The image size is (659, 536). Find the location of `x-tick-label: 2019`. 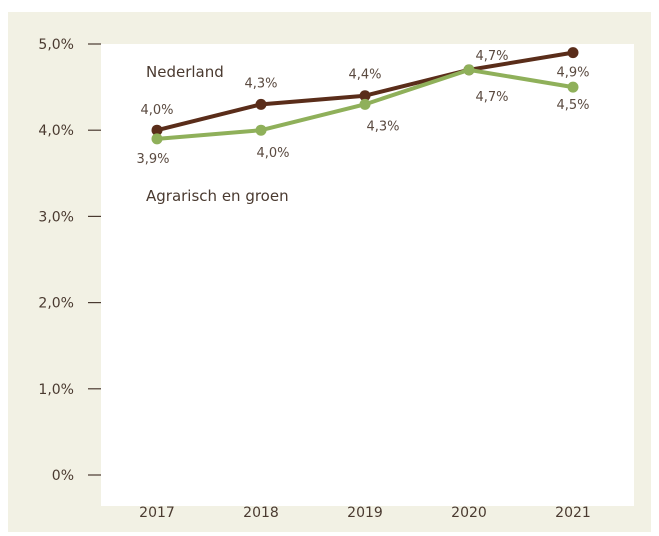

x-tick-label: 2019 is located at coordinates (365, 513).